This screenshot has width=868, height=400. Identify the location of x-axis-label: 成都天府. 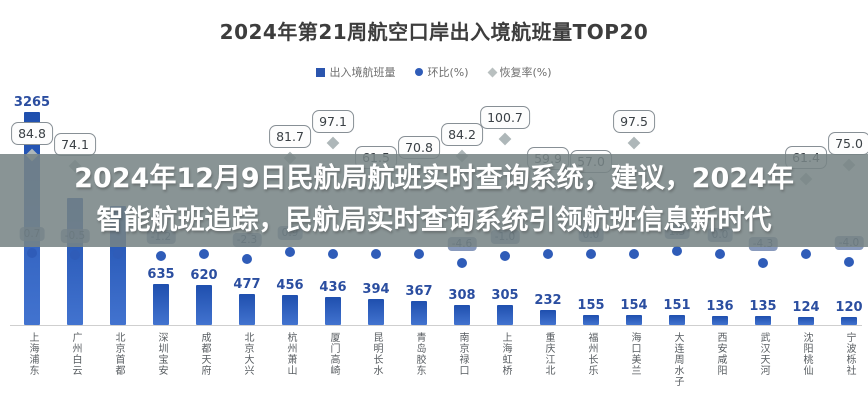
(204, 354).